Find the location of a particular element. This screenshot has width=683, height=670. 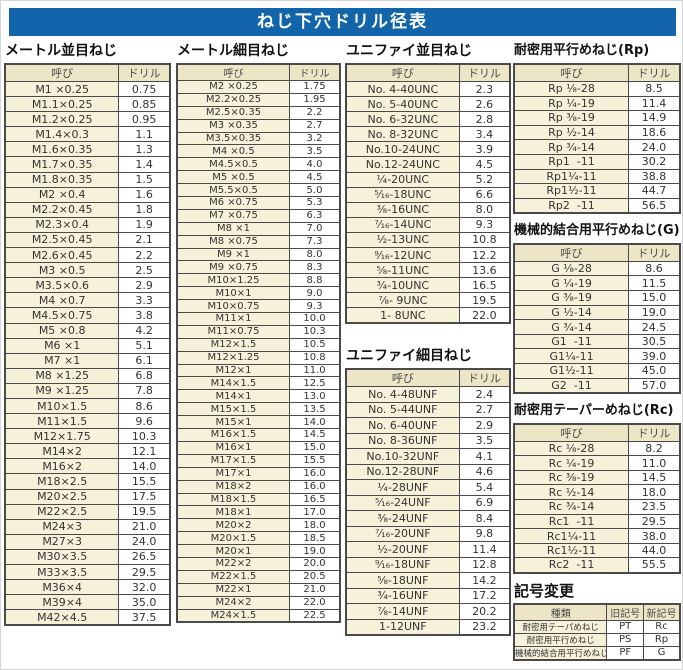

value-cell: 18.5 is located at coordinates (314, 538).